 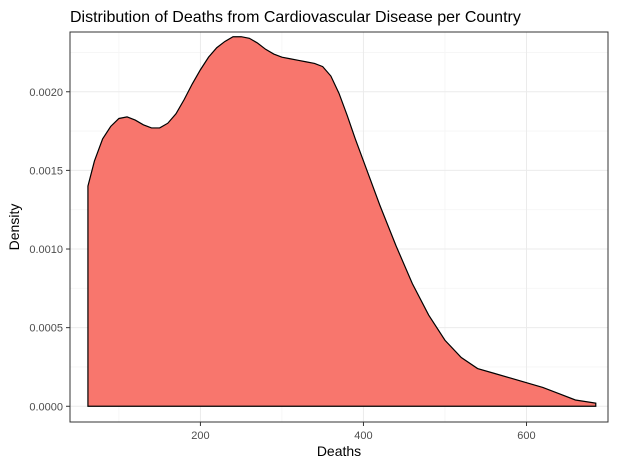 What do you see at coordinates (46, 250) in the screenshot?
I see `y-tick-label: 0.0010` at bounding box center [46, 250].